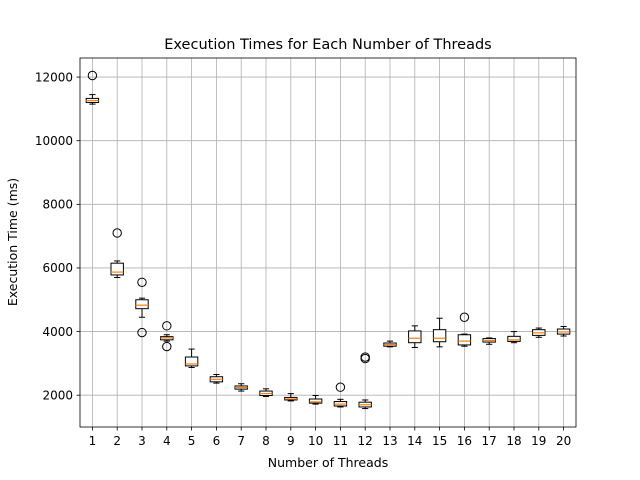 This screenshot has width=640, height=480. I want to click on x-tick-label: 17, so click(489, 441).